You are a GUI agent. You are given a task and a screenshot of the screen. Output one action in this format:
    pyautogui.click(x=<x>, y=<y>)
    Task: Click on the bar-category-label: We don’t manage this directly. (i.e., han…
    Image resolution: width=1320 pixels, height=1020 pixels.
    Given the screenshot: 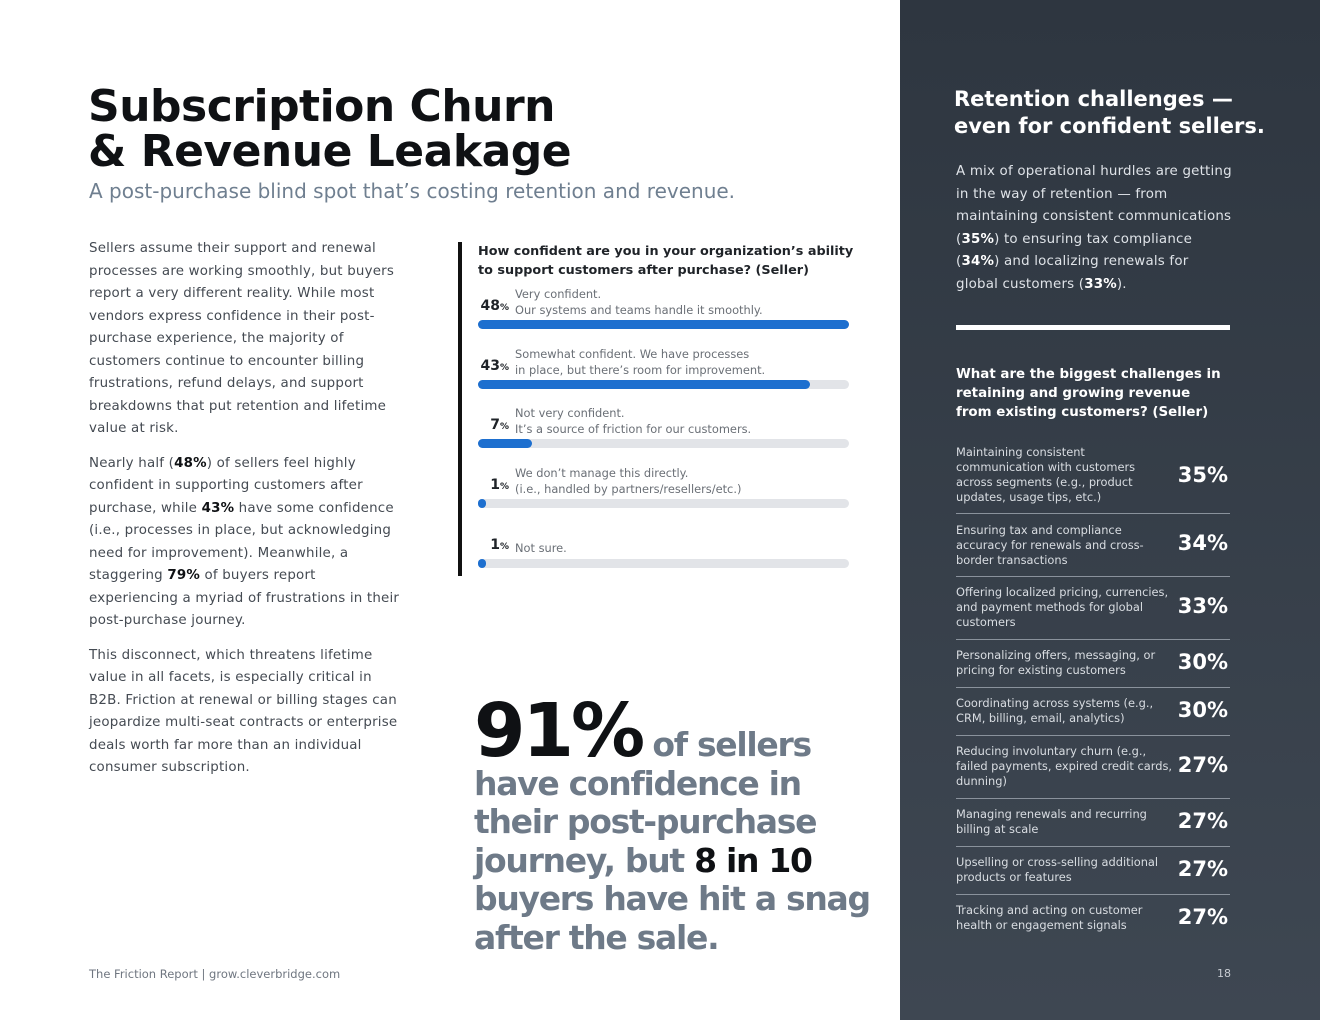 What is the action you would take?
    pyautogui.click(x=683, y=481)
    